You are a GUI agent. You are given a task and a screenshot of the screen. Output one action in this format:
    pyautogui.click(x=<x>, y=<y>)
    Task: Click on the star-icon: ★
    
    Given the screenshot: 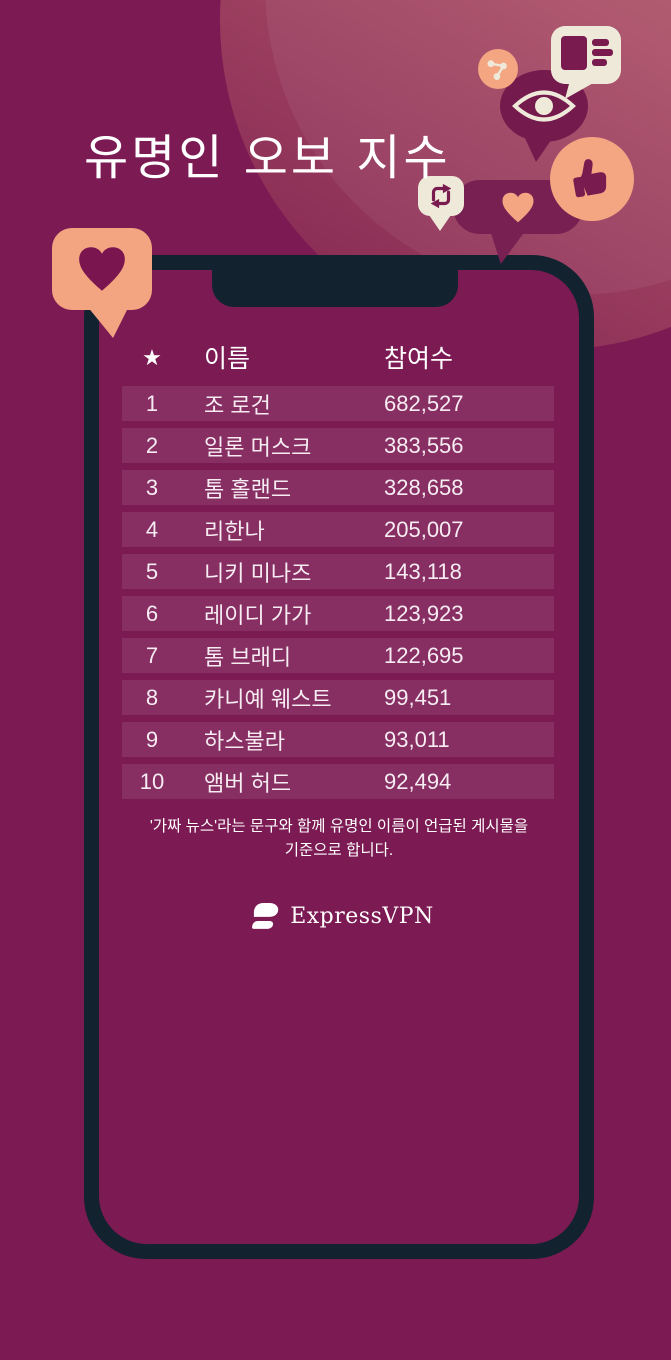 What is the action you would take?
    pyautogui.click(x=152, y=357)
    